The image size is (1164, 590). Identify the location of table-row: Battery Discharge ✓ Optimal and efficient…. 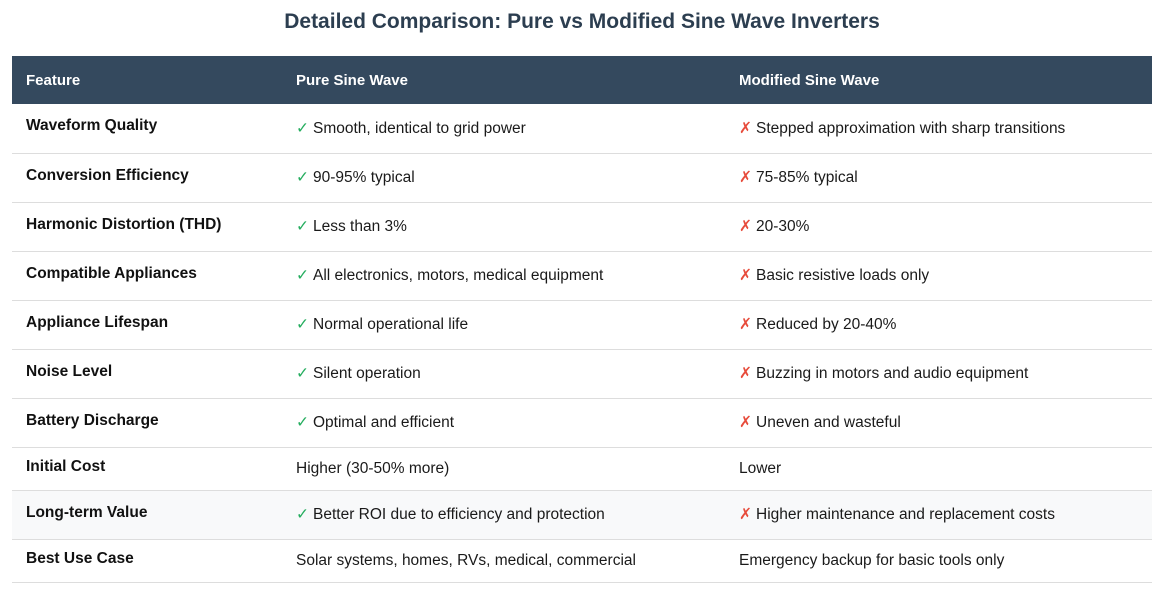
(582, 422).